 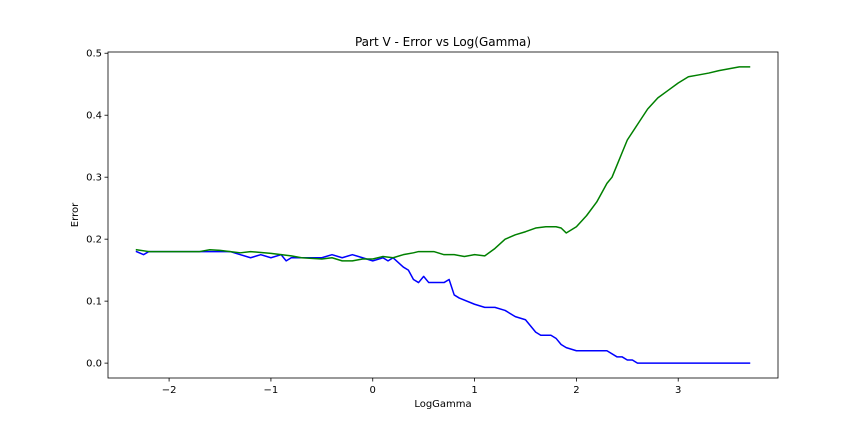 I want to click on y-tick-label-1: 0.1, so click(x=94, y=302).